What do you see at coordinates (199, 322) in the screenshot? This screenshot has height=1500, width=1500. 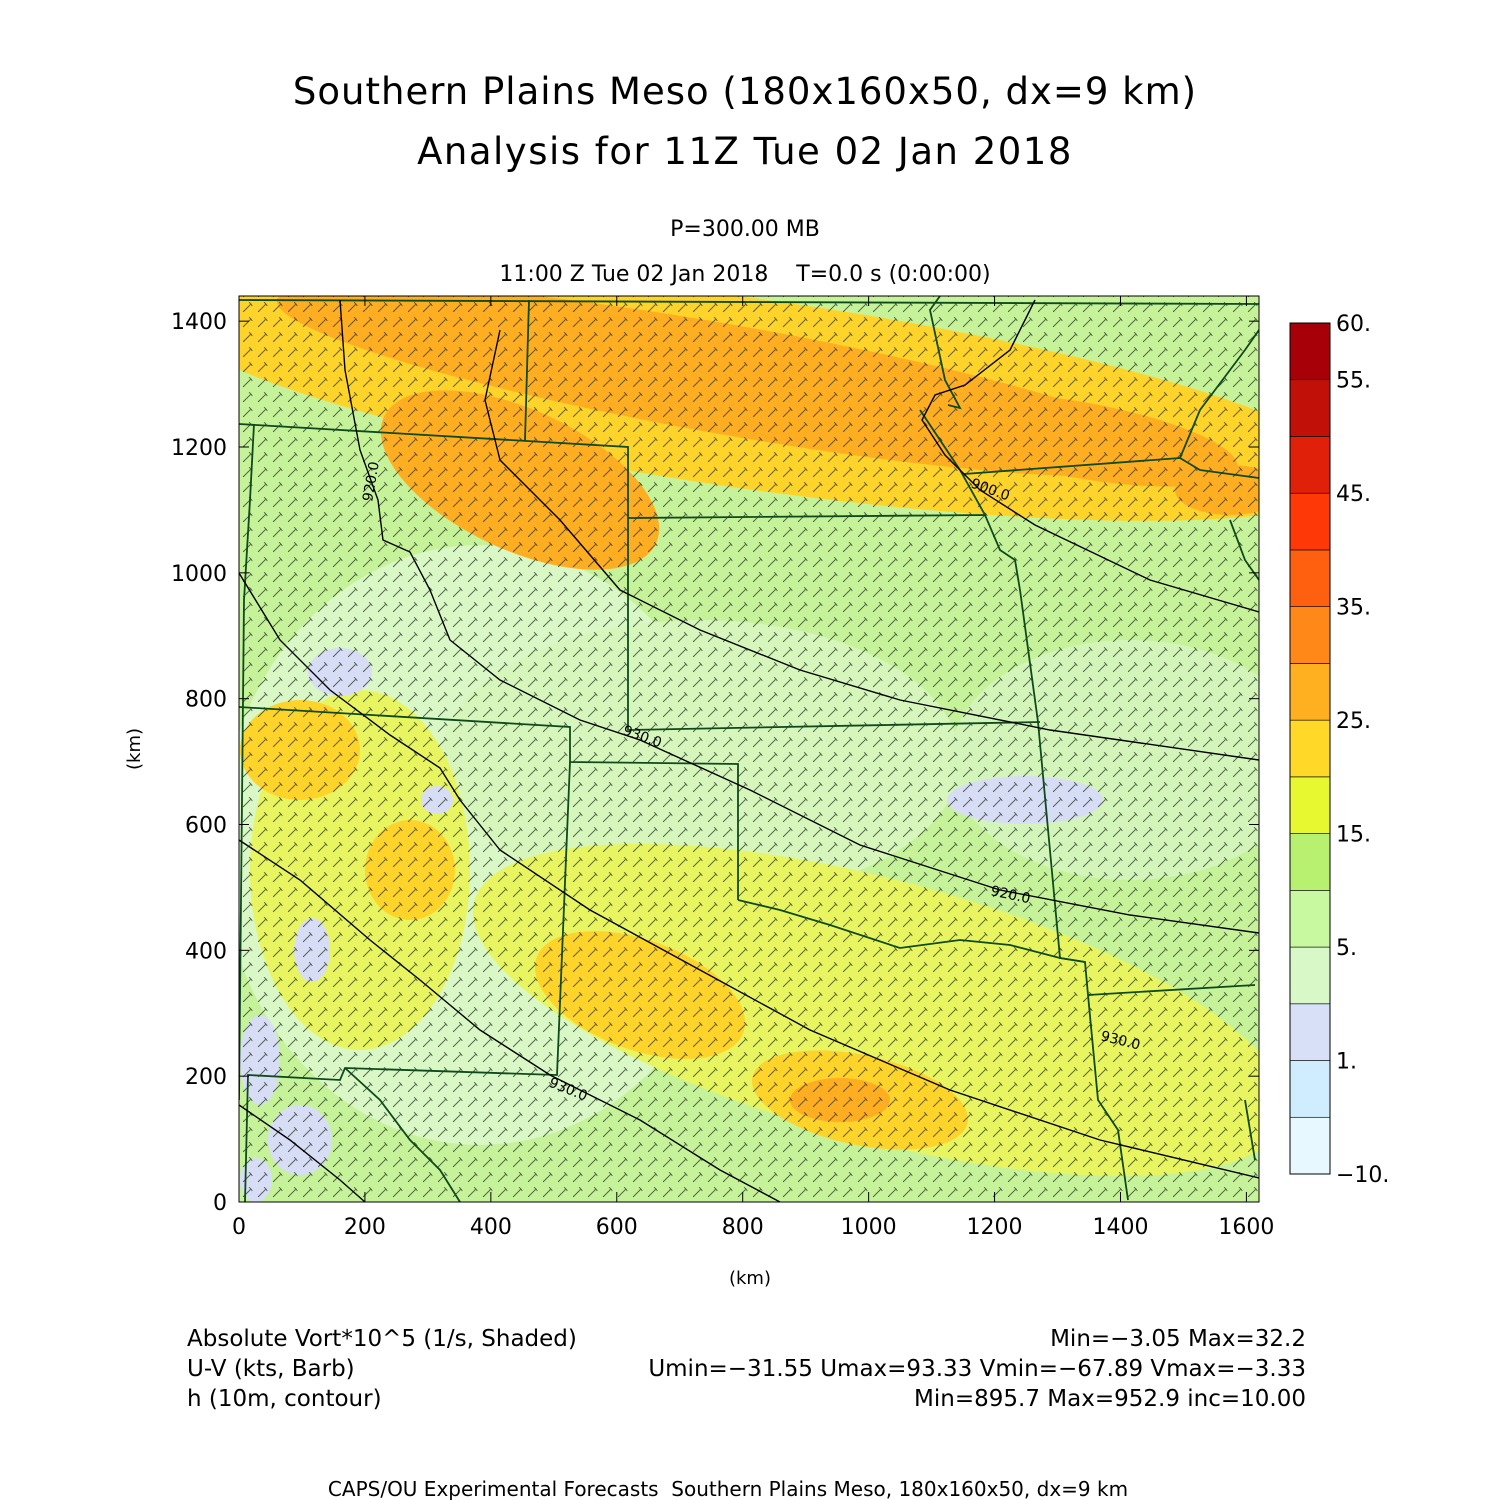 I see `y-tick-label: 1400` at bounding box center [199, 322].